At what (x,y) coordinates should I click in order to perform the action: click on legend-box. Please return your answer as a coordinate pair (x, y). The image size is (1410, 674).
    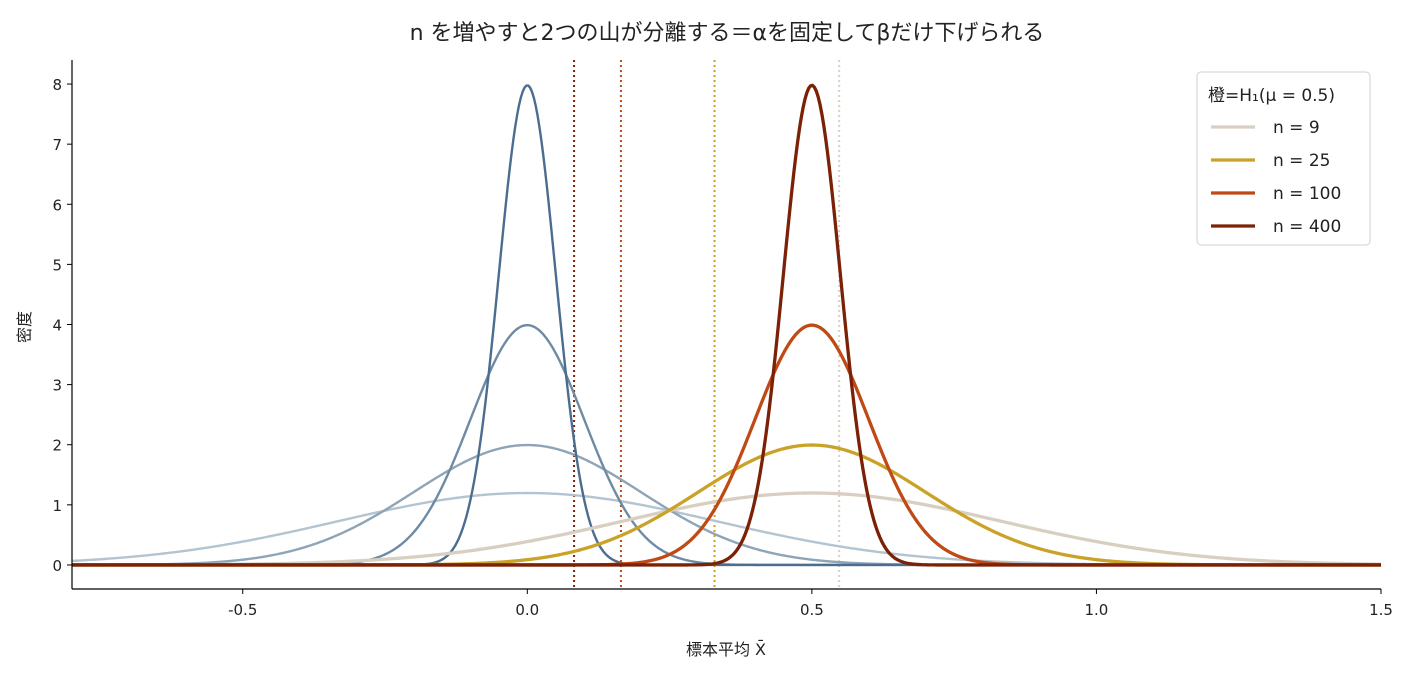
    Looking at the image, I should click on (1283, 158).